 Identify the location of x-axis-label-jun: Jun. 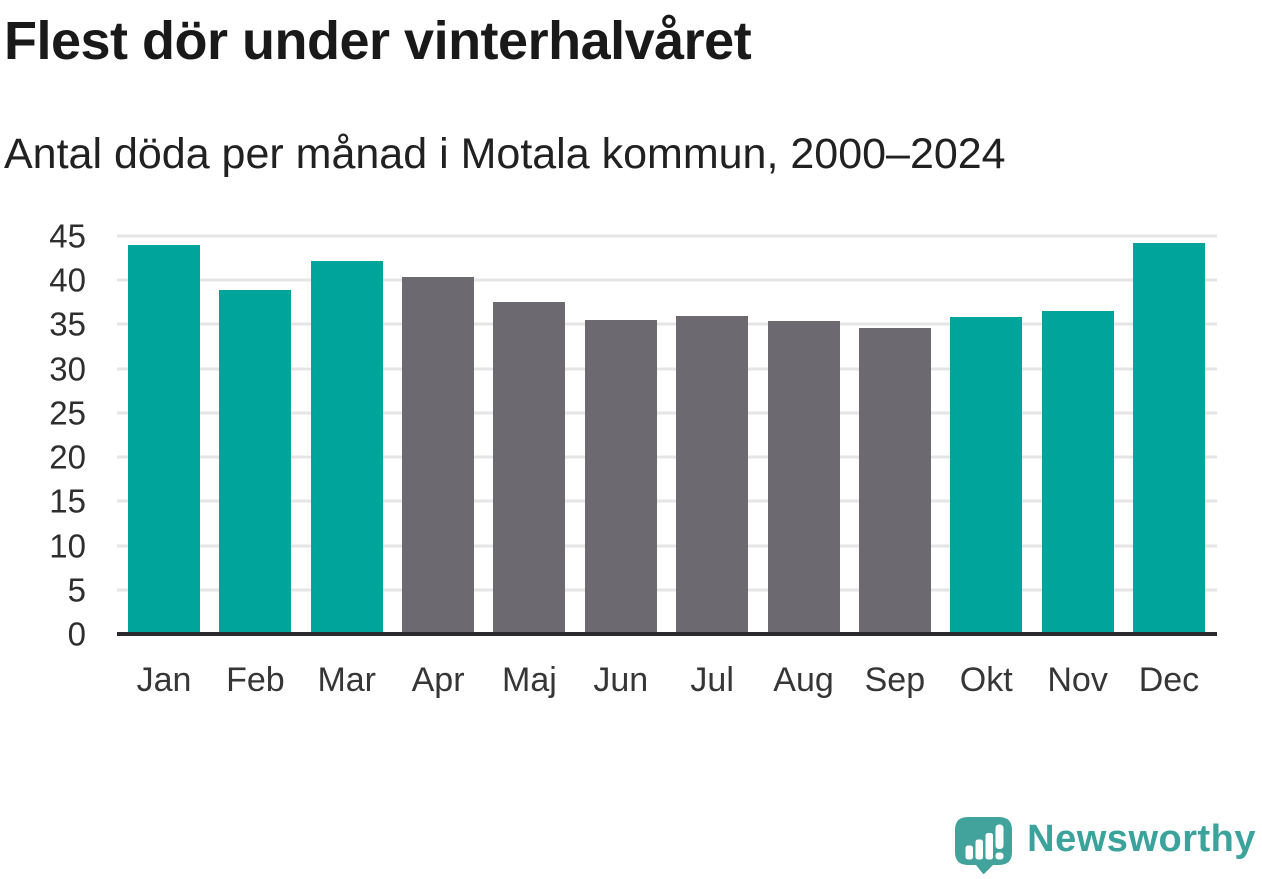
(621, 680).